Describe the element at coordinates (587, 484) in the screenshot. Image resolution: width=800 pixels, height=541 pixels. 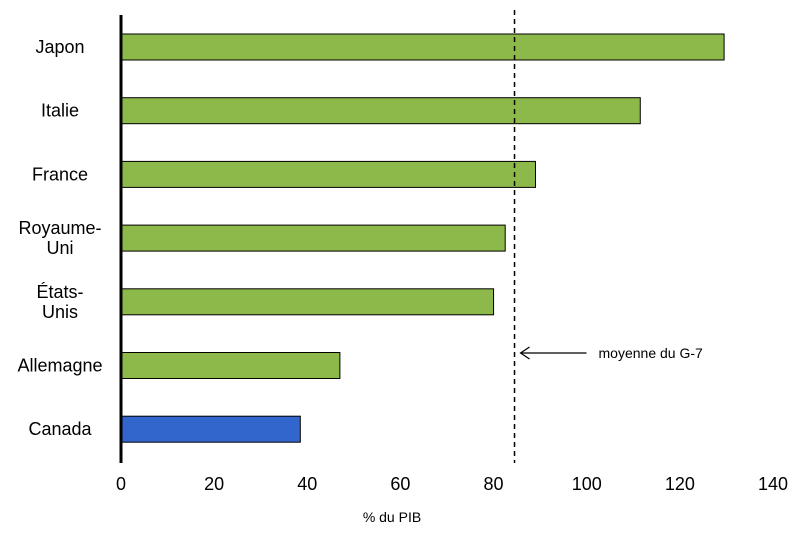
I see `x-tick-label-5: 100` at that location.